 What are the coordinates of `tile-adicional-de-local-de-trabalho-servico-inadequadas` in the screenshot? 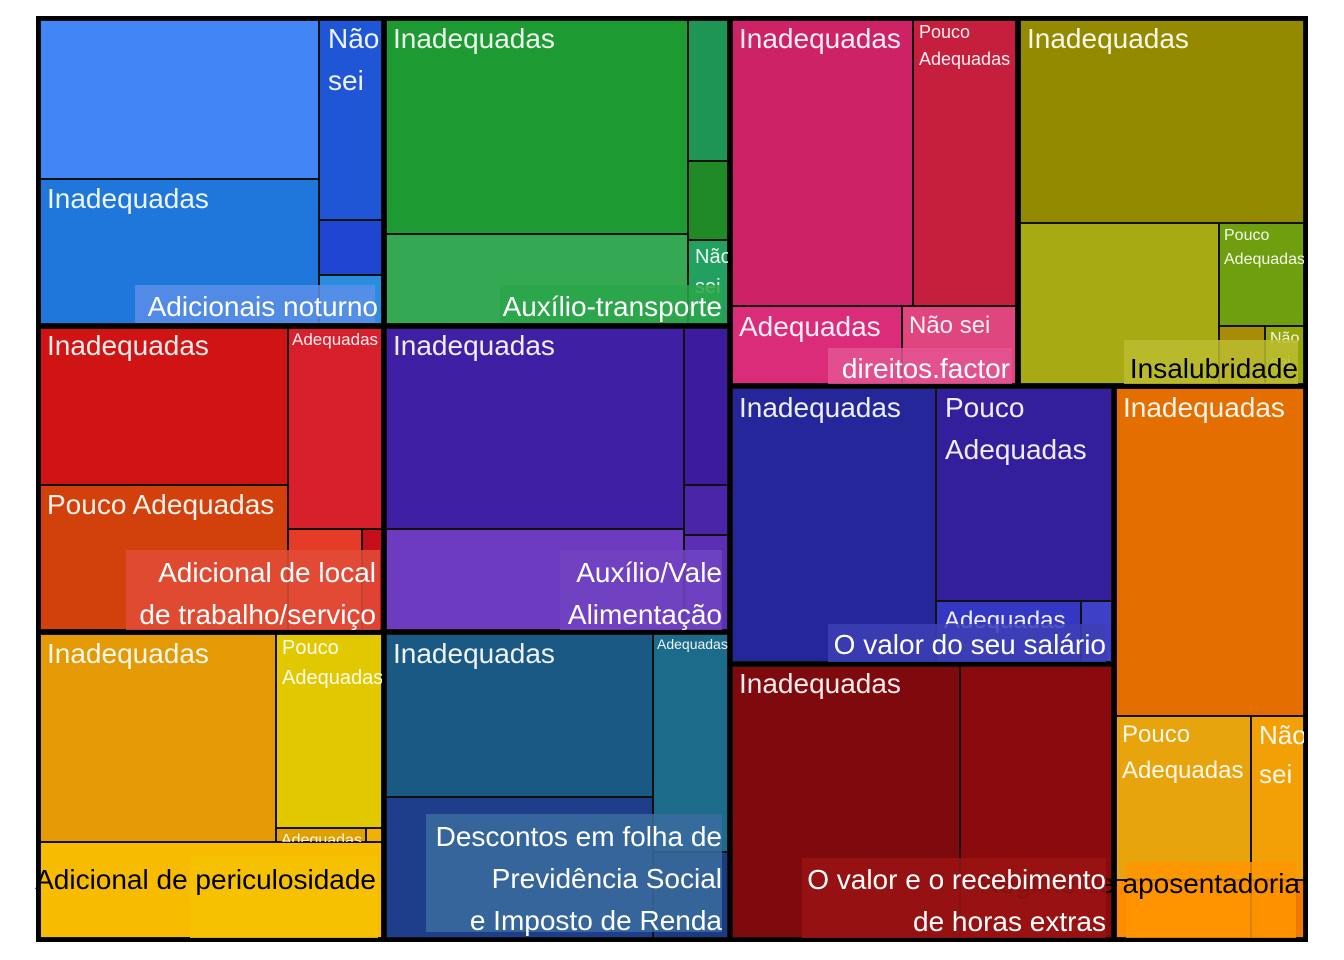 It's located at (164, 406).